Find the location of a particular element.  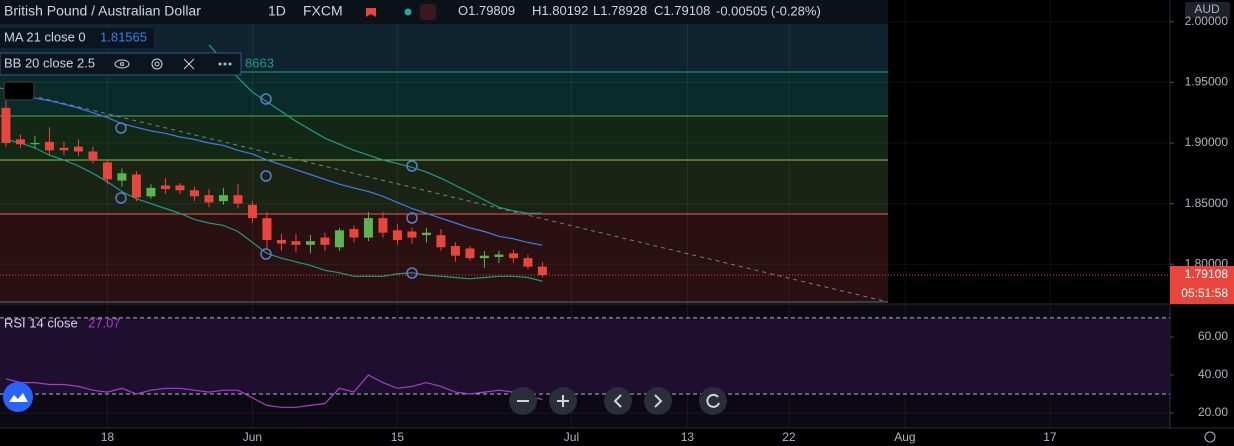

price-box is located at coordinates (1202, 285).